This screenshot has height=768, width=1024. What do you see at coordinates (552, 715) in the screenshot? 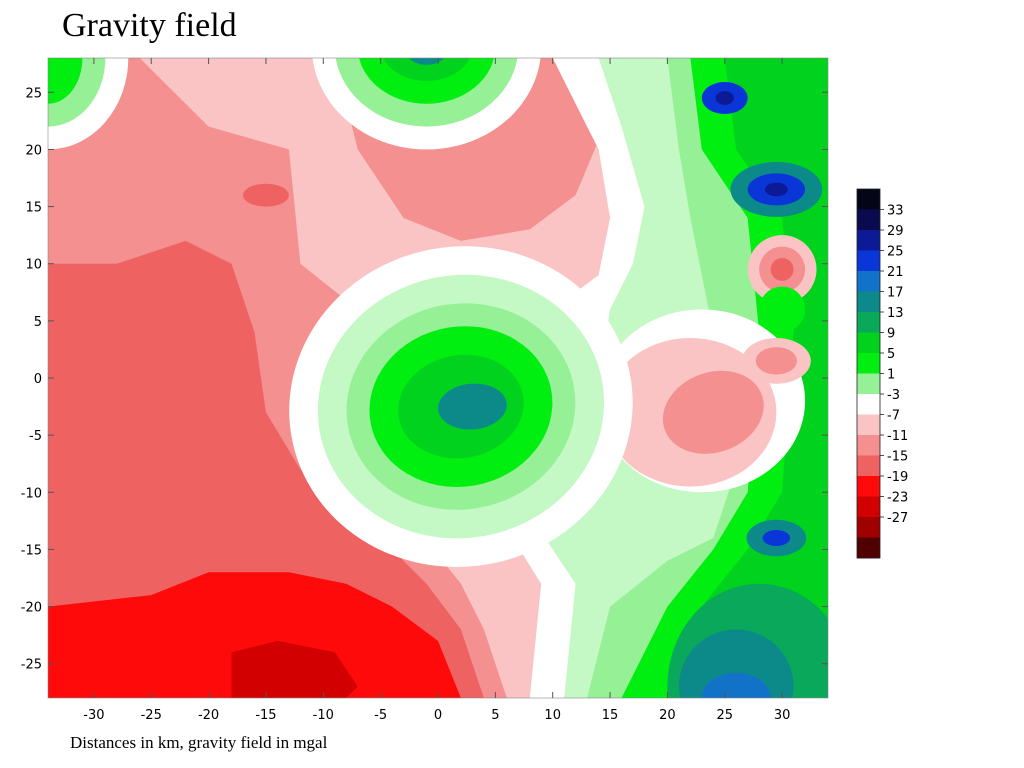
I see `x-tick-label: 10` at bounding box center [552, 715].